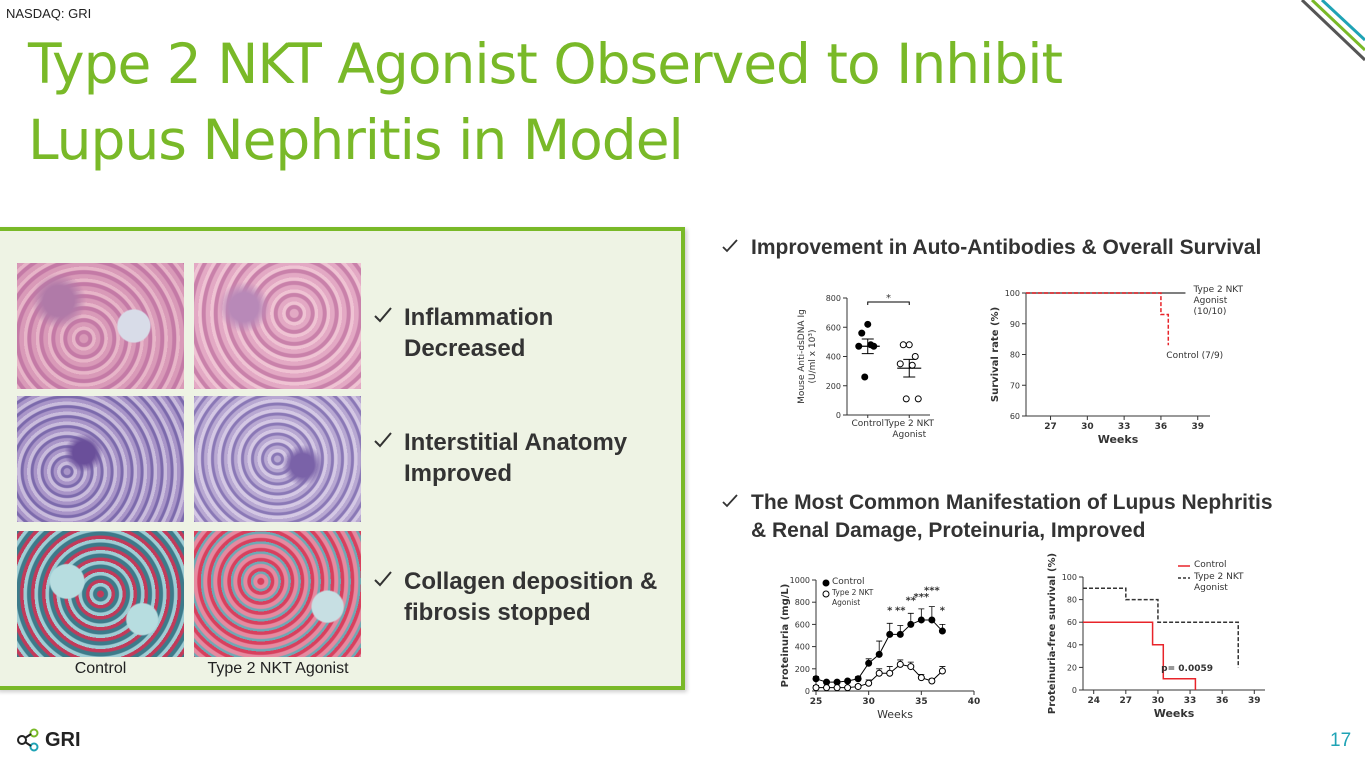 Image resolution: width=1365 pixels, height=768 pixels. I want to click on legend-marker, so click(826, 594).